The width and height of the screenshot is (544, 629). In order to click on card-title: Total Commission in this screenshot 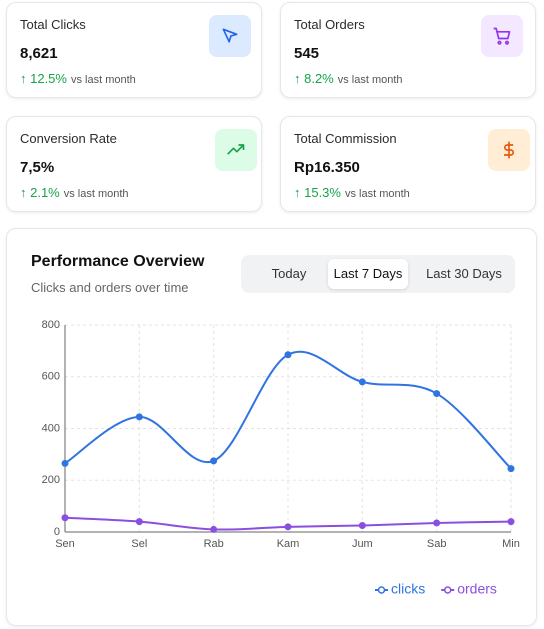, I will do `click(345, 138)`.